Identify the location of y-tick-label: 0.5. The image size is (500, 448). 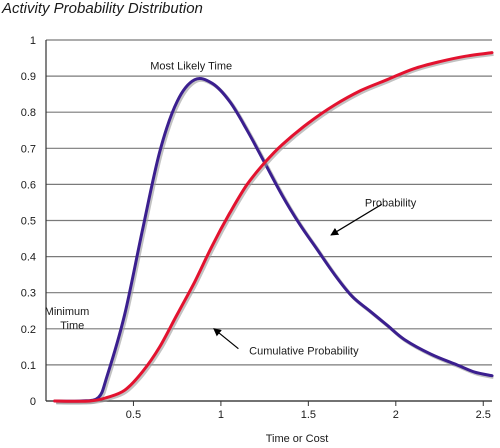
(28, 222).